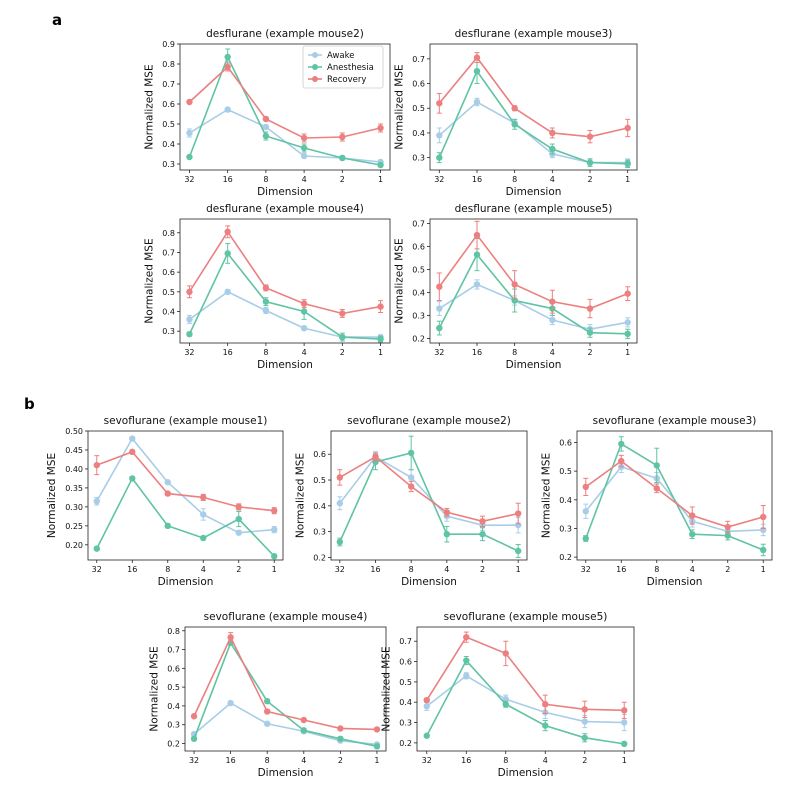  I want to click on chart-title: desflurane (example mouse4), so click(285, 209).